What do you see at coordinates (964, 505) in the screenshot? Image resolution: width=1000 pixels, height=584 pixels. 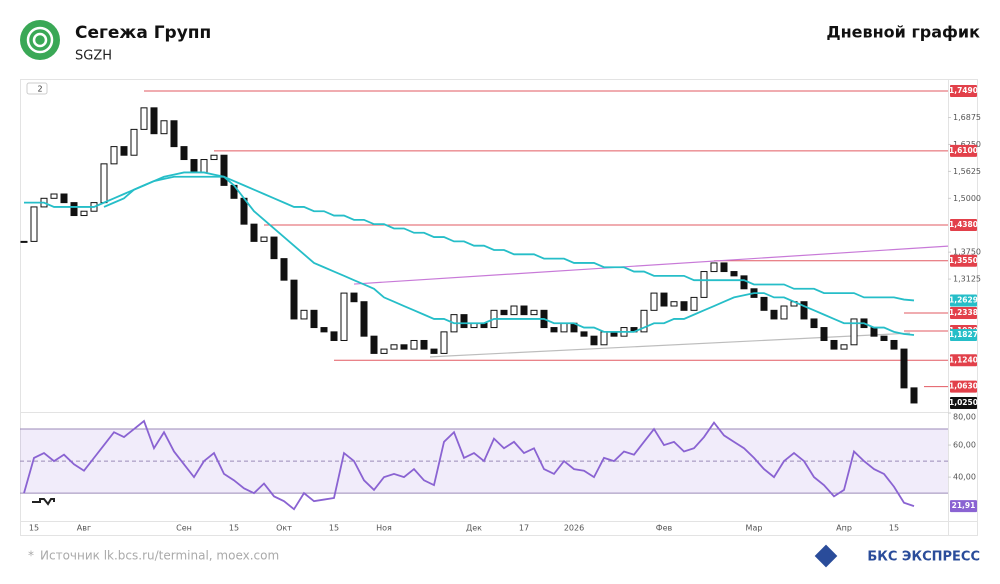 I see `price-tag-label: 21,91` at bounding box center [964, 505].